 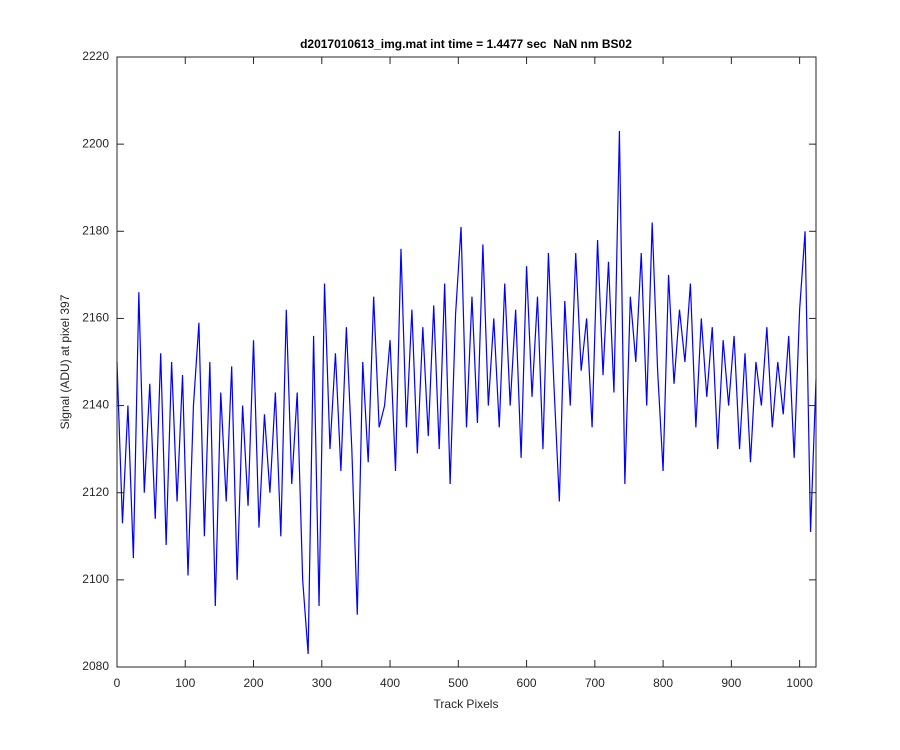 I want to click on x-tick-label: 300, so click(x=322, y=683).